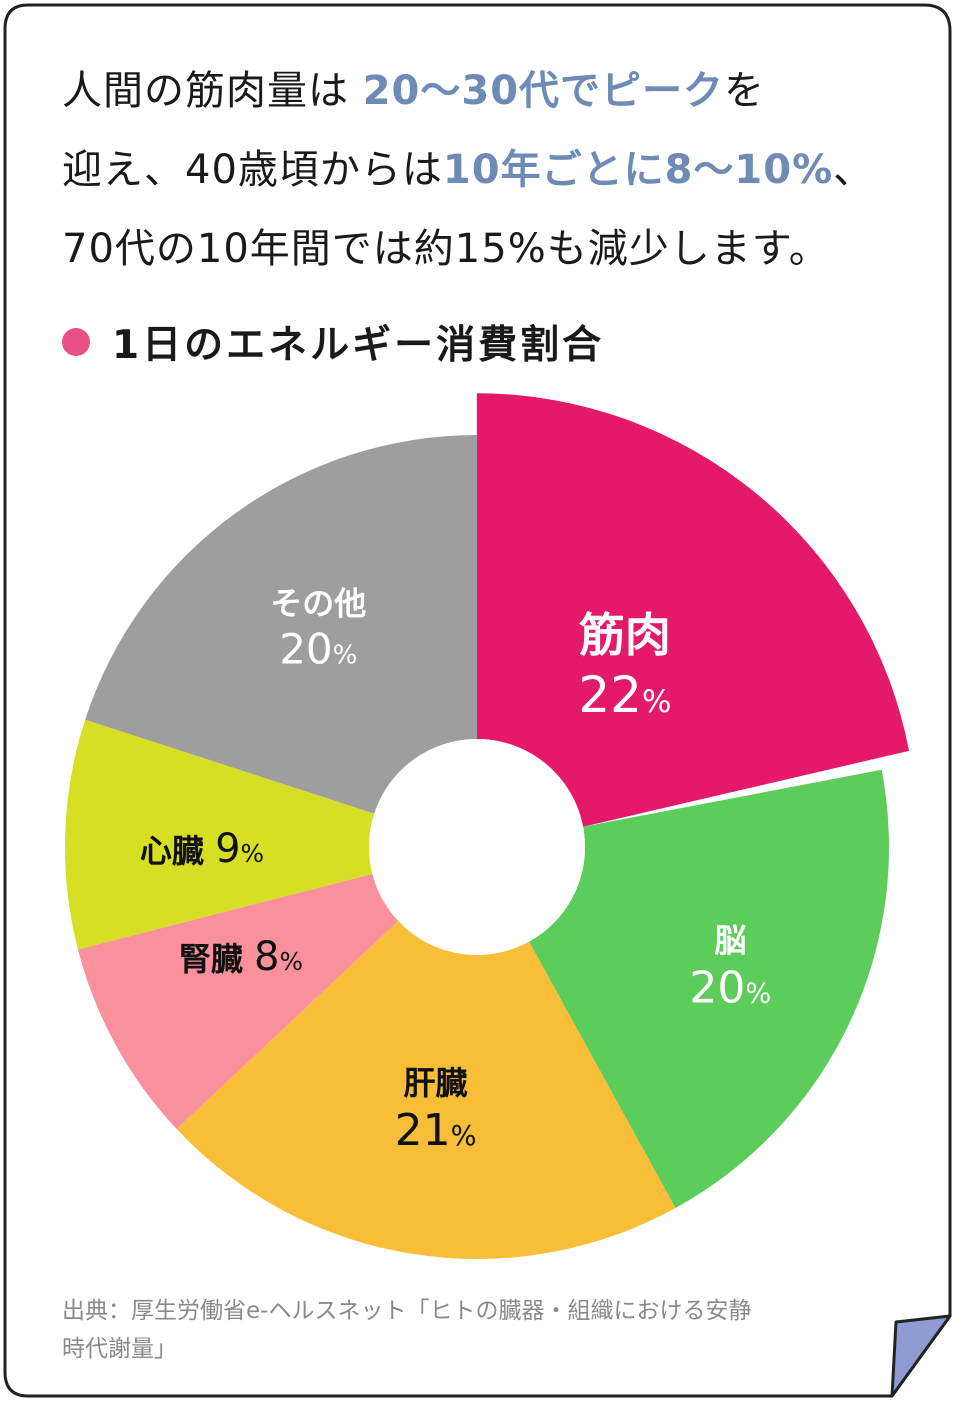 The width and height of the screenshot is (955, 1402). What do you see at coordinates (407, 1311) in the screenshot?
I see `source-line-1: 出典：厚生労働省e-ヘルスネット「ヒトの臓器・組織における安静` at bounding box center [407, 1311].